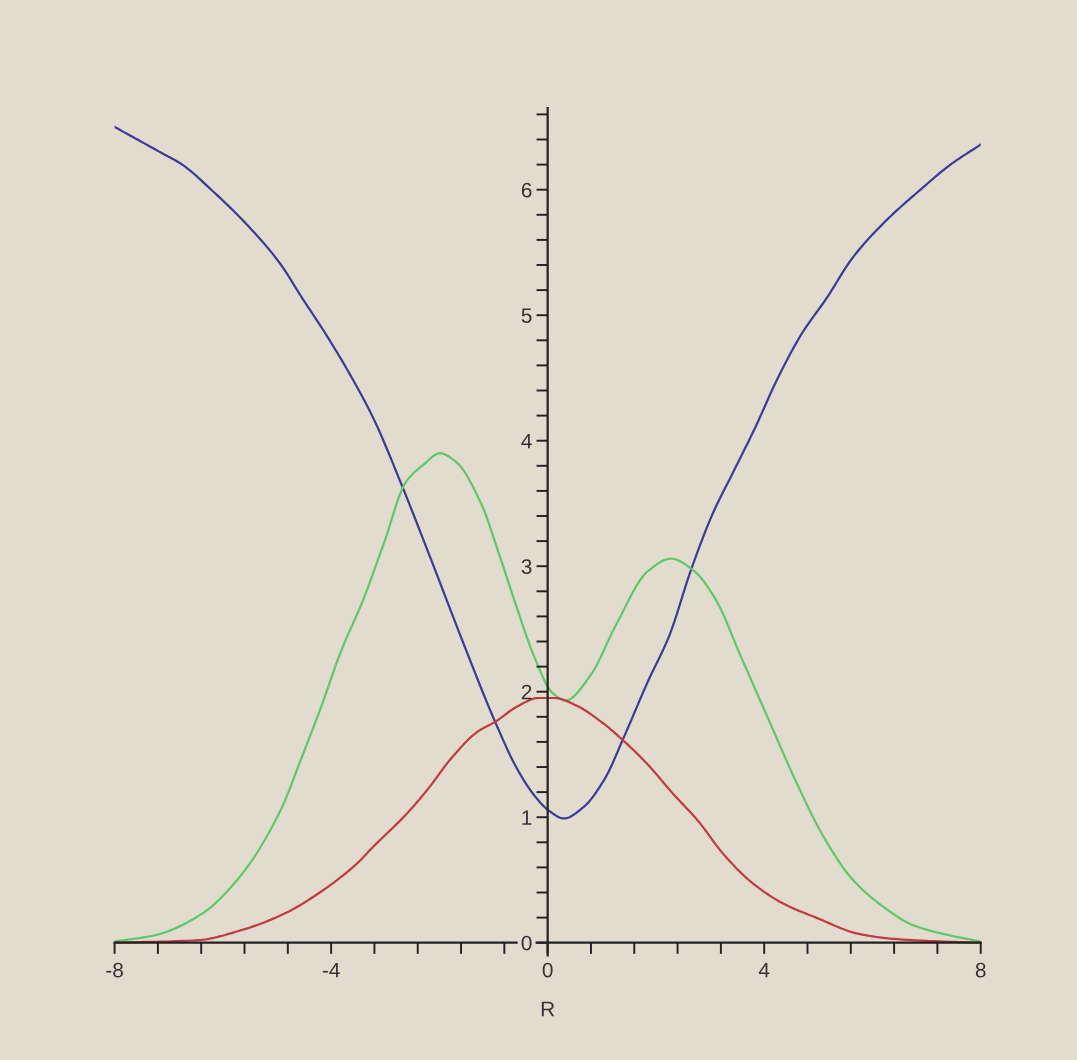  Describe the element at coordinates (547, 970) in the screenshot. I see `x-tick-label: 0` at that location.